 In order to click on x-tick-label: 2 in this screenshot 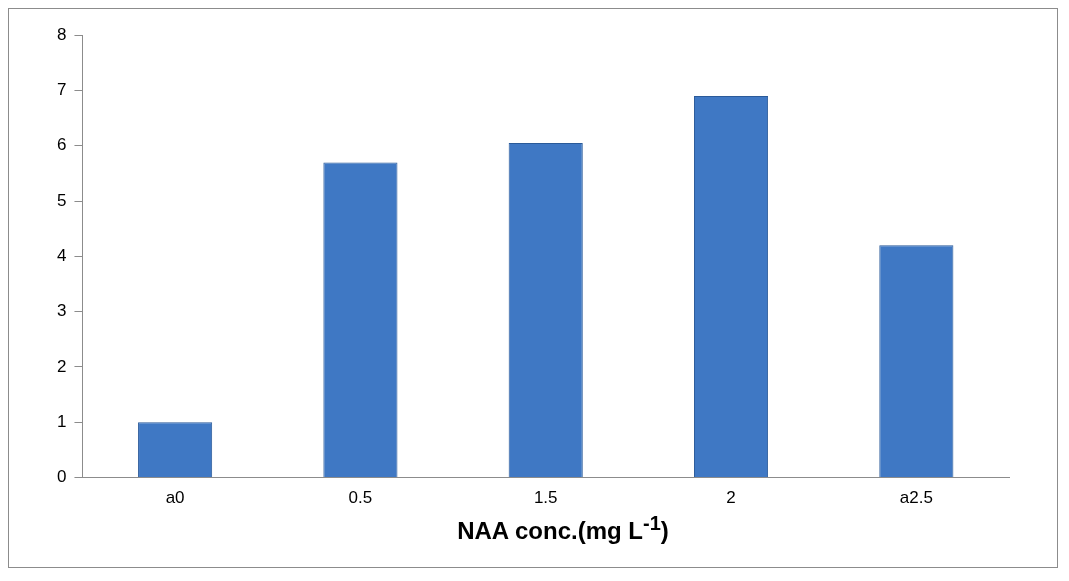, I will do `click(731, 498)`.